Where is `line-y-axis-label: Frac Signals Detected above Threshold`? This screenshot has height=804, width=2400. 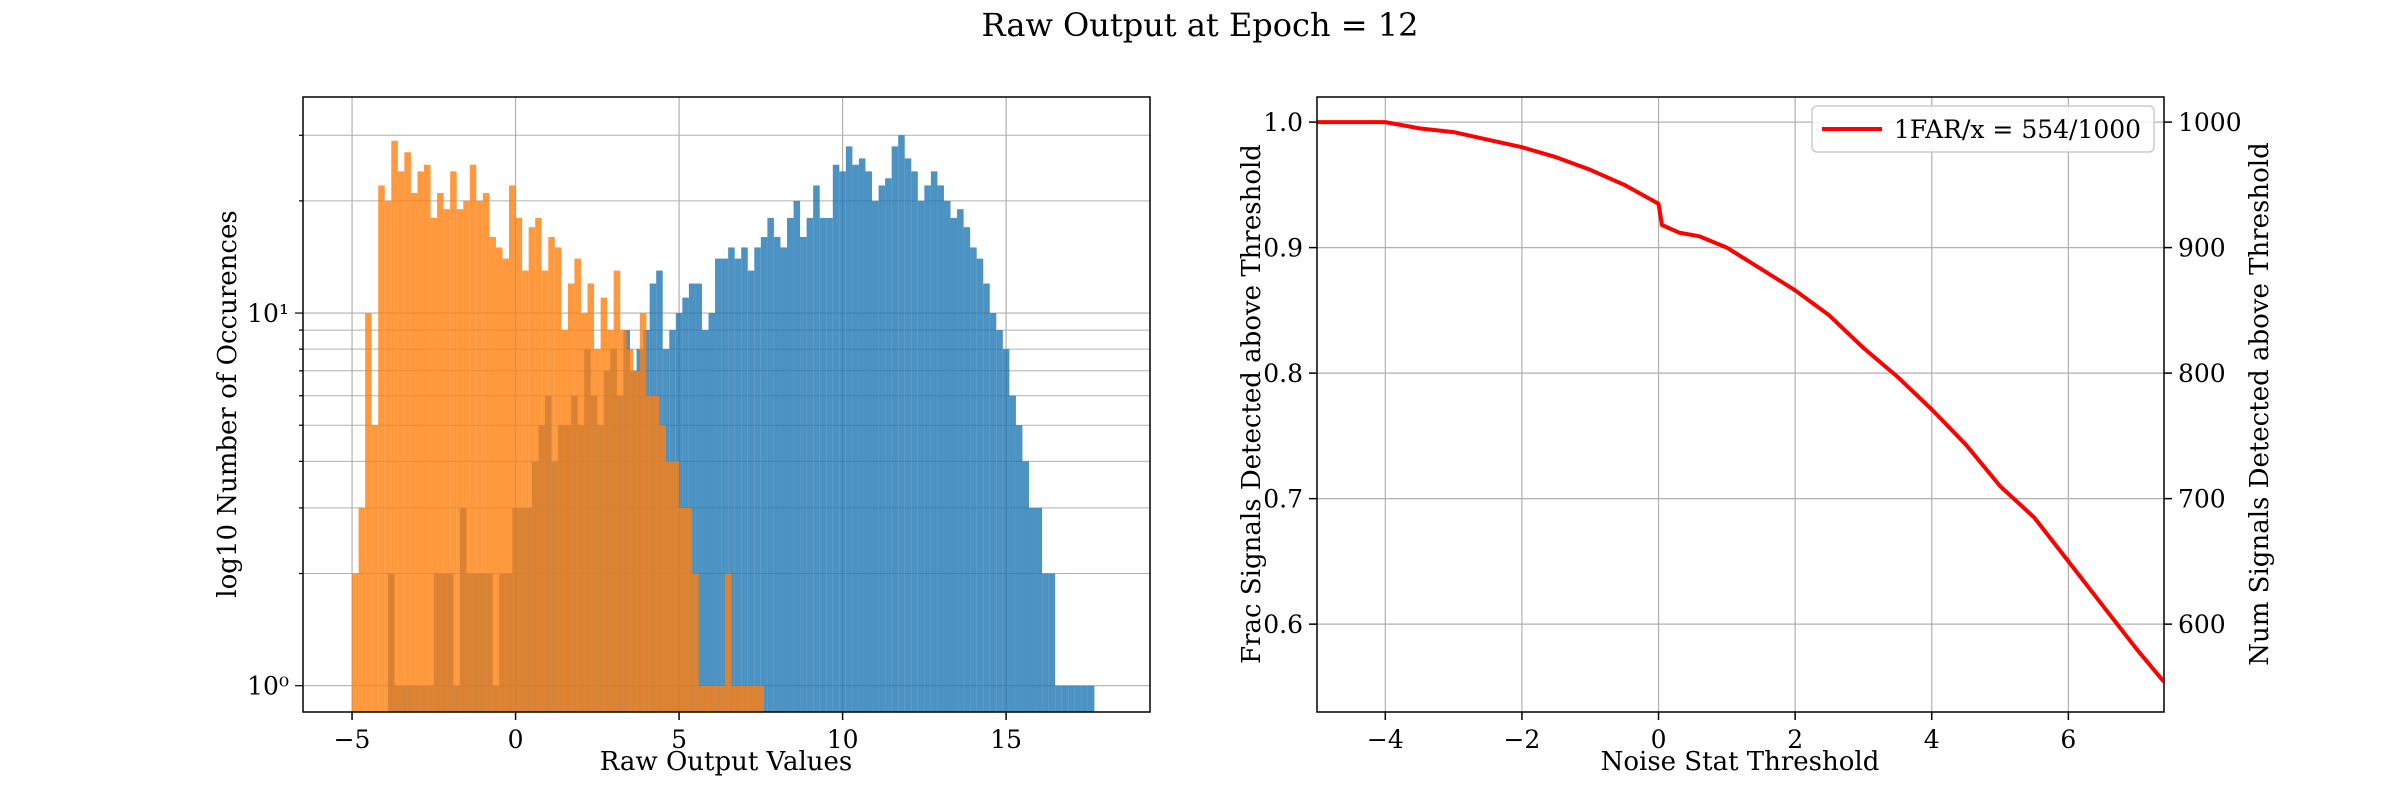 line-y-axis-label: Frac Signals Detected above Threshold is located at coordinates (1252, 404).